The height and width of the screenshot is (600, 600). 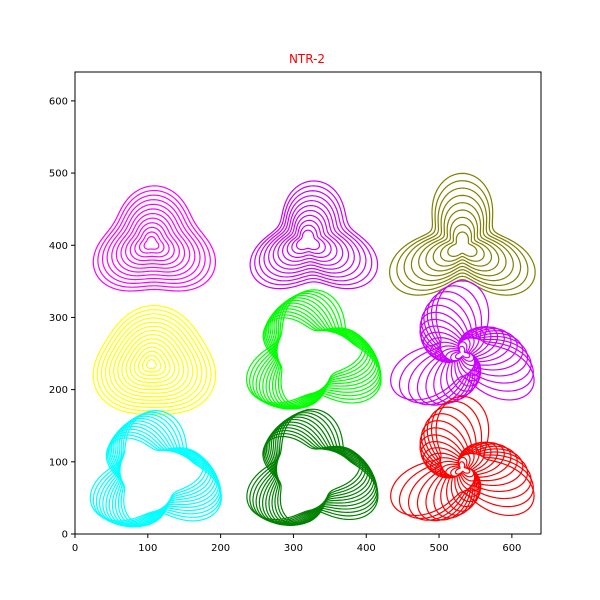 What do you see at coordinates (58, 318) in the screenshot?
I see `y-tick-label: 300` at bounding box center [58, 318].